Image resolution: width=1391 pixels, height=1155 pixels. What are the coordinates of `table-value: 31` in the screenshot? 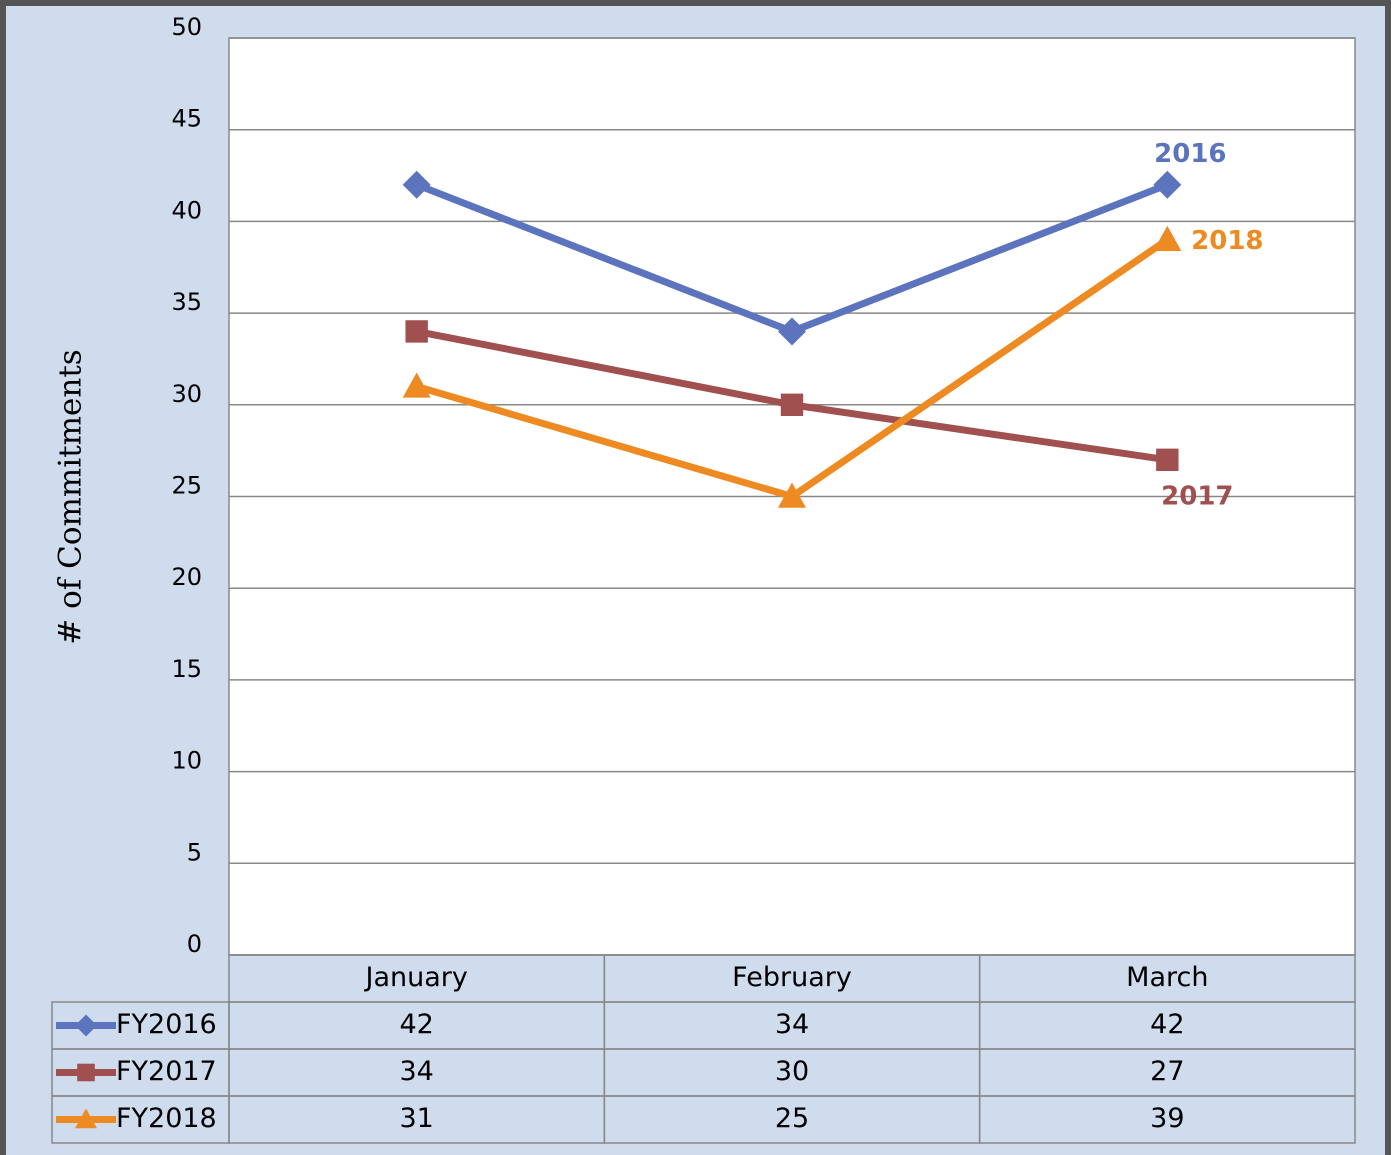 It's located at (416, 1118).